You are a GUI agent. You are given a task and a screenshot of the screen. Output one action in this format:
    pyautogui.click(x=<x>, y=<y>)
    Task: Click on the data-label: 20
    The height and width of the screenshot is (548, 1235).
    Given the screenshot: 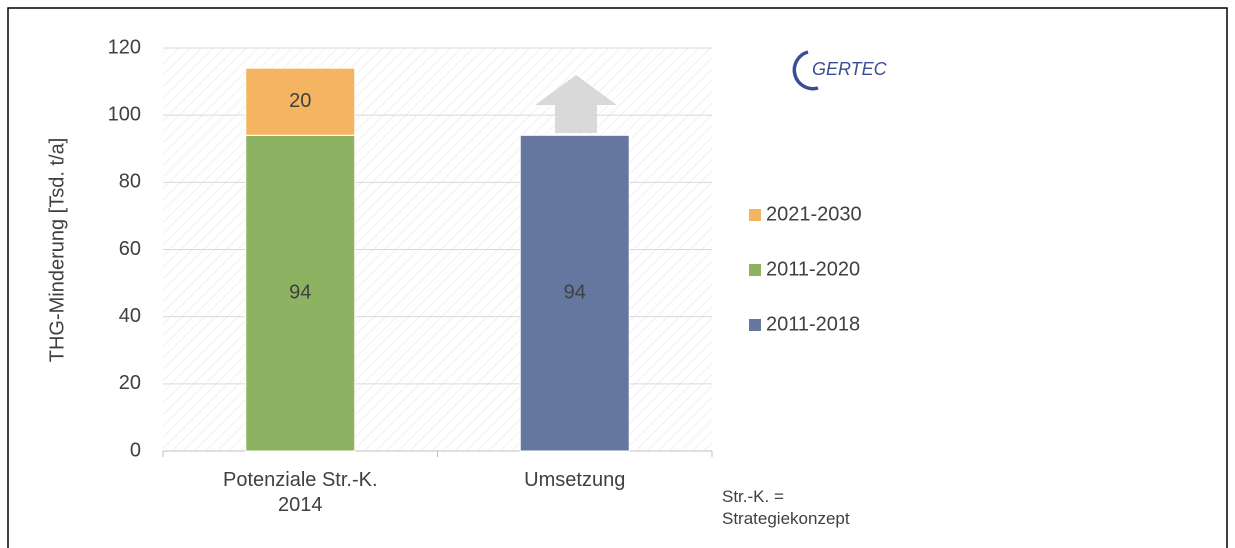 What is the action you would take?
    pyautogui.click(x=300, y=101)
    